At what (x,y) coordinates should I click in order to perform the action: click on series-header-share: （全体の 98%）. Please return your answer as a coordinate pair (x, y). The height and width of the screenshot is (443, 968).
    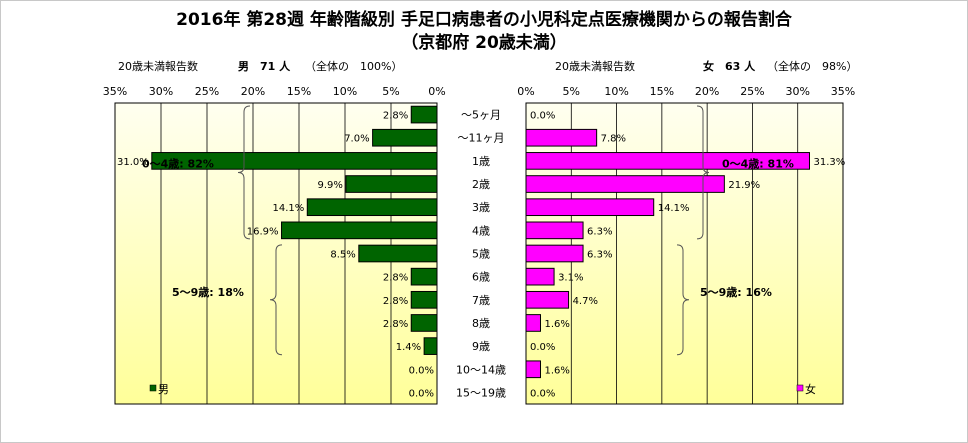
    Looking at the image, I should click on (812, 66).